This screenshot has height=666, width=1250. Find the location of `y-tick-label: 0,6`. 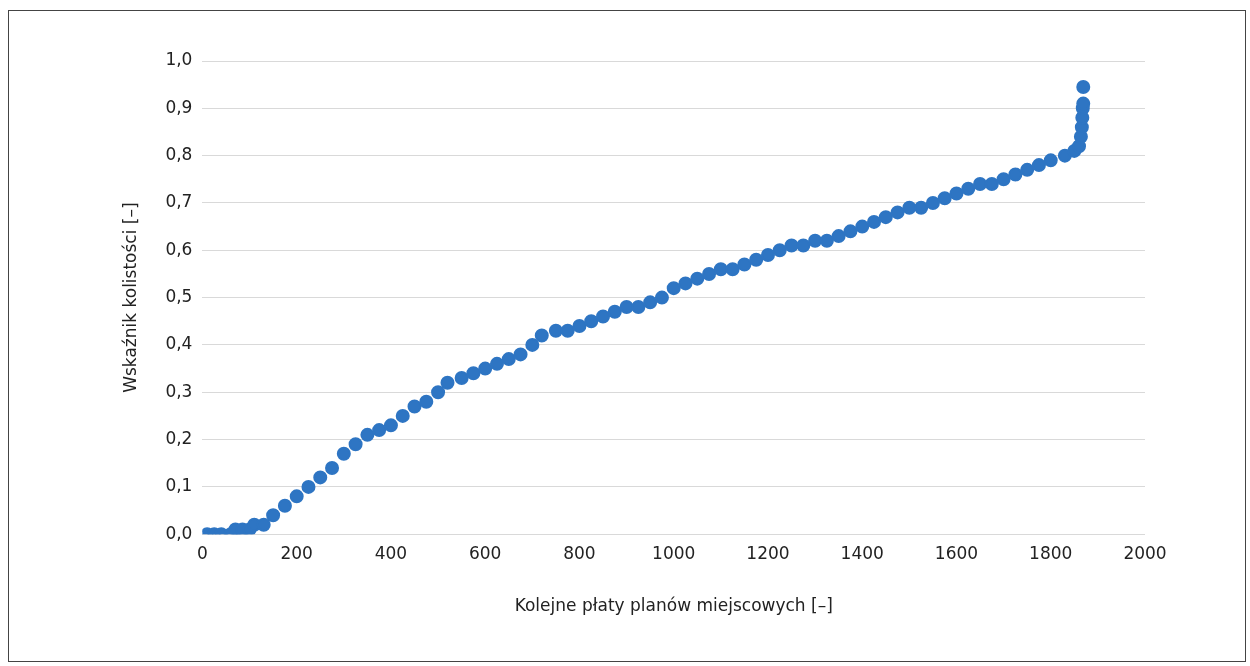

y-tick-label: 0,6 is located at coordinates (179, 248).